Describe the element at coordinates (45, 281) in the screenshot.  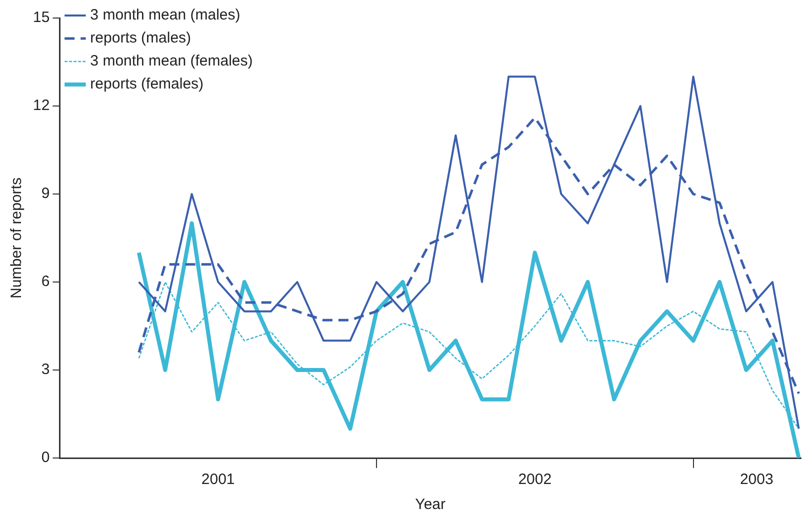
I see `y-tick-label: 6` at that location.